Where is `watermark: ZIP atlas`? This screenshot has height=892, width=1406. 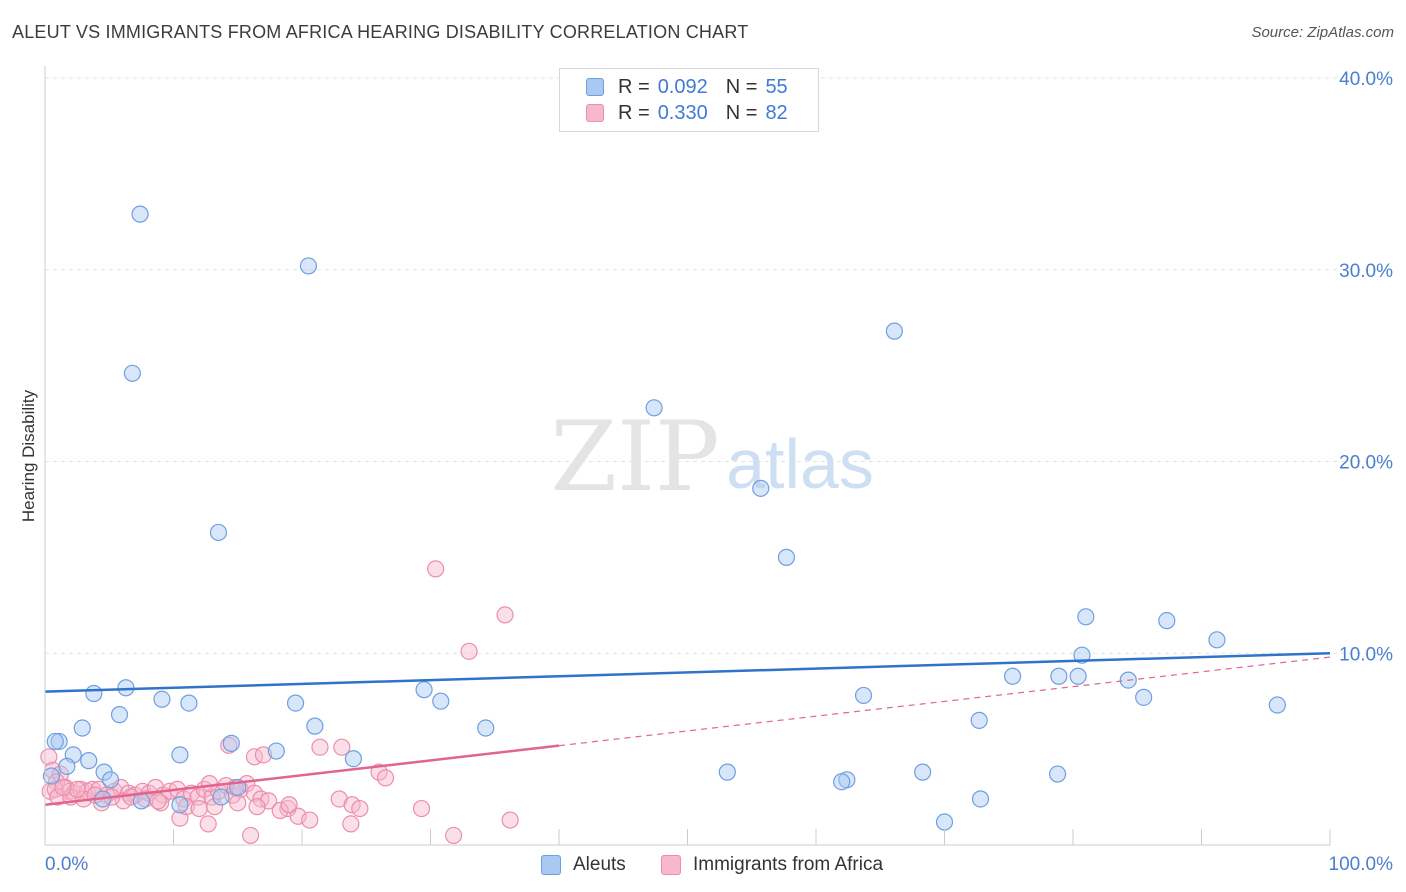
watermark: ZIP atlas is located at coordinates (712, 457).